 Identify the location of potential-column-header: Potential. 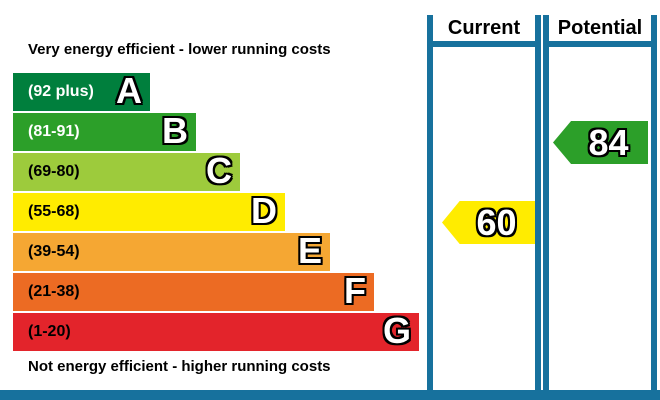
(600, 28).